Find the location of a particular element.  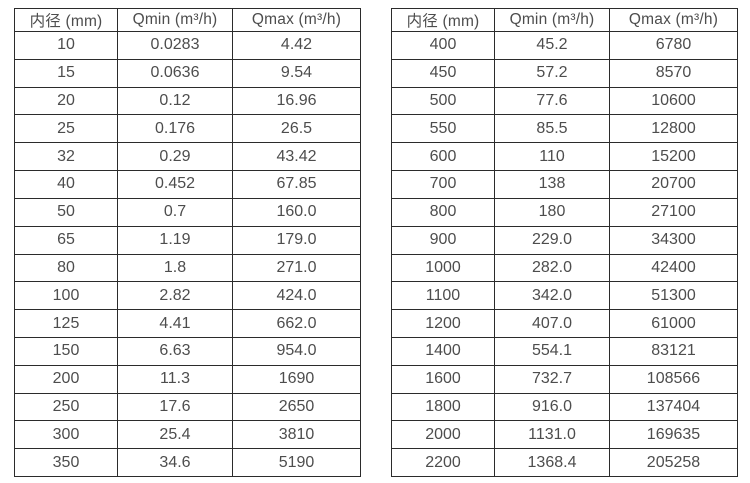

table-row: 80 1.8 271.0 is located at coordinates (187, 268).